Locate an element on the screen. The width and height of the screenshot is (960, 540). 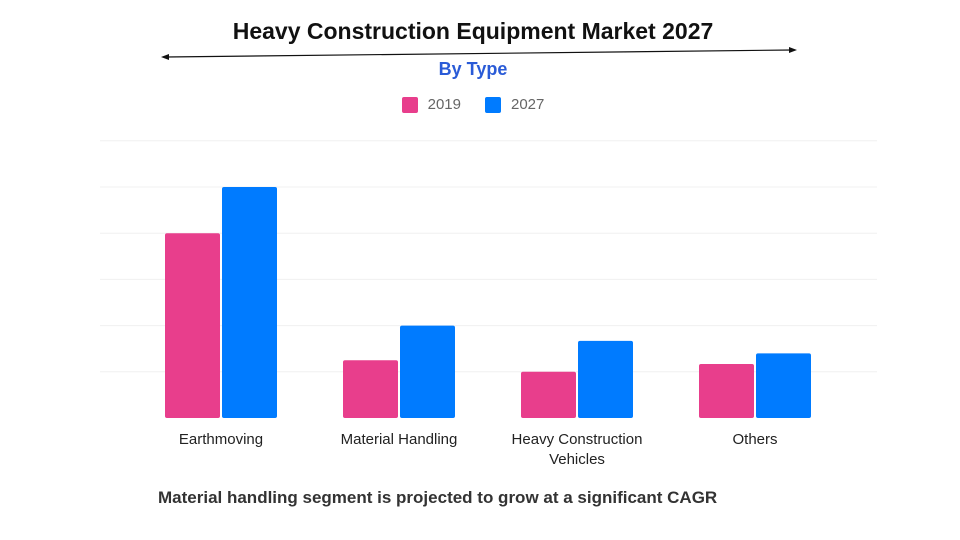
x-tick-label: Heavy Construction Vehicles is located at coordinates (577, 449).